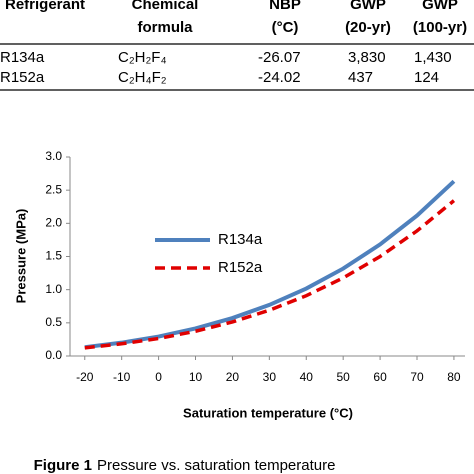 The height and width of the screenshot is (474, 474). Describe the element at coordinates (22, 57) in the screenshot. I see `table-cell: R134a` at that location.